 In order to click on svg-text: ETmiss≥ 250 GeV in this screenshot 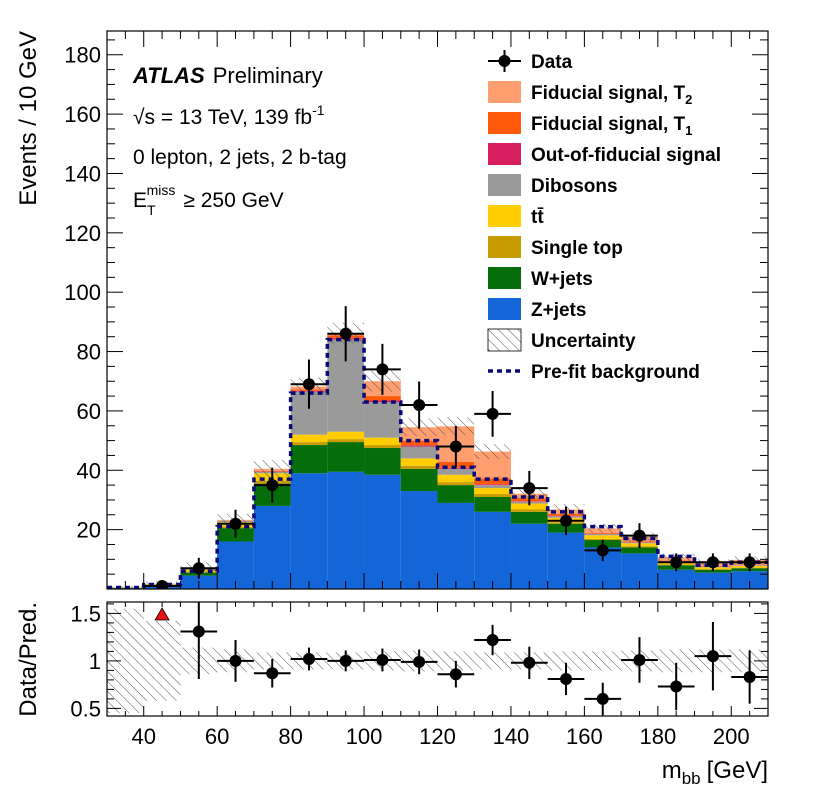, I will do `click(208, 200)`.